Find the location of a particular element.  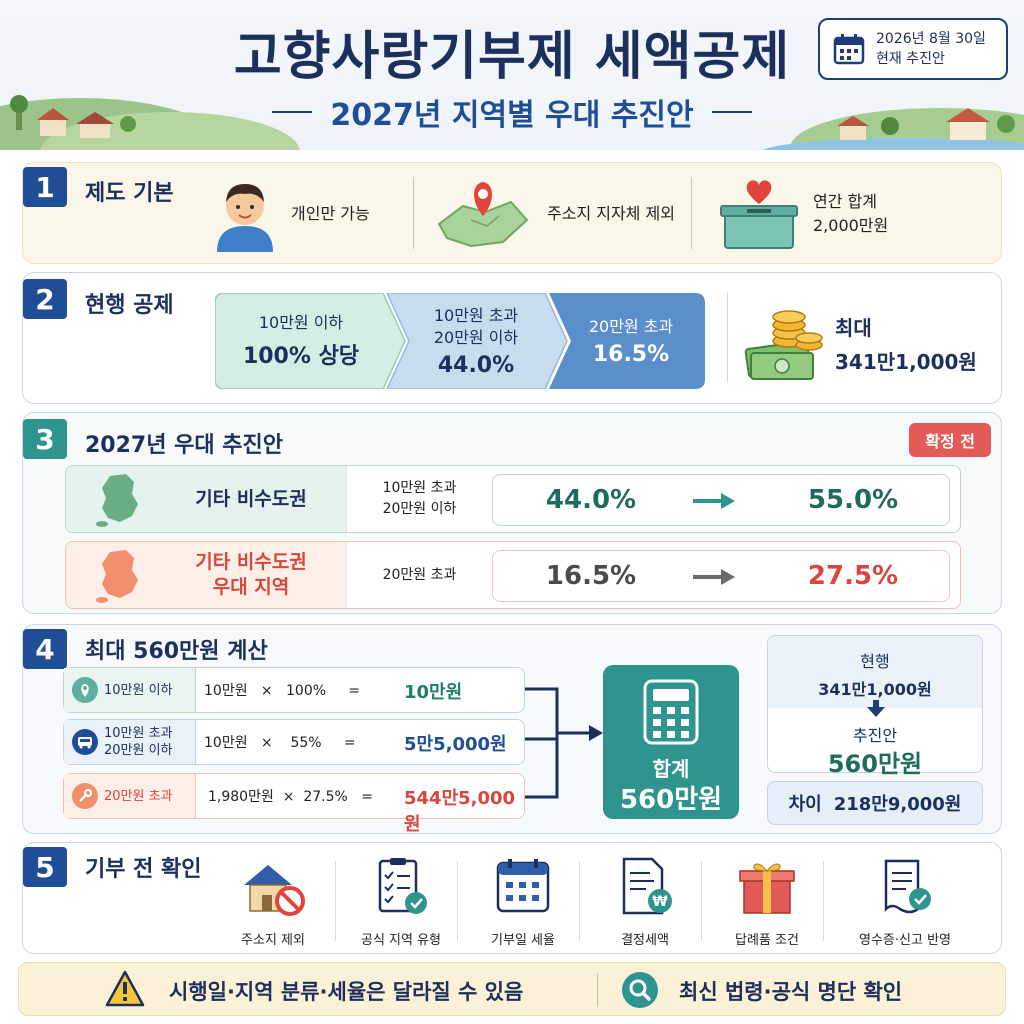

tier-range: 10만원 초과 is located at coordinates (476, 315).